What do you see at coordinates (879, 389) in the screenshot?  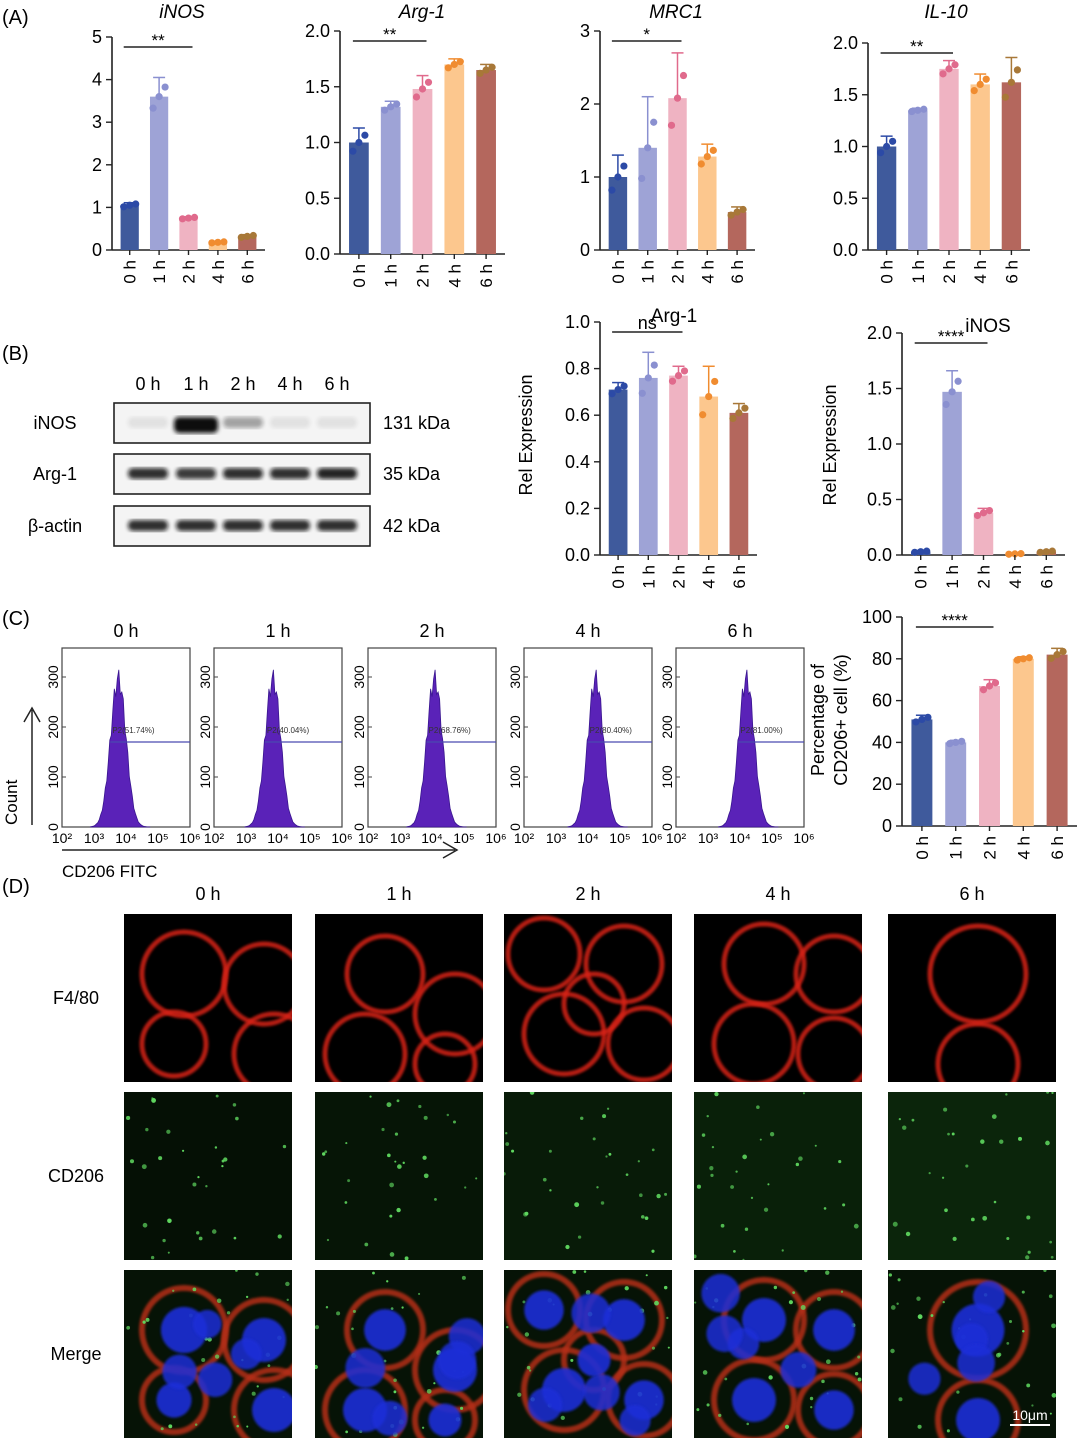 I see `y-tick-label: 1.5` at bounding box center [879, 389].